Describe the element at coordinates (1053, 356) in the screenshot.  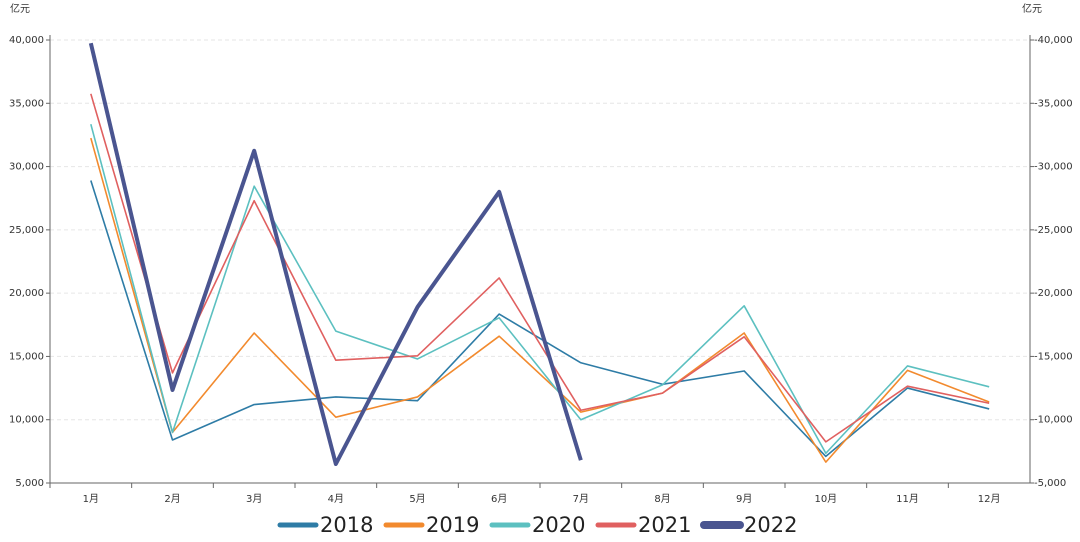
I see `y2-tick-label: -15,000` at that location.